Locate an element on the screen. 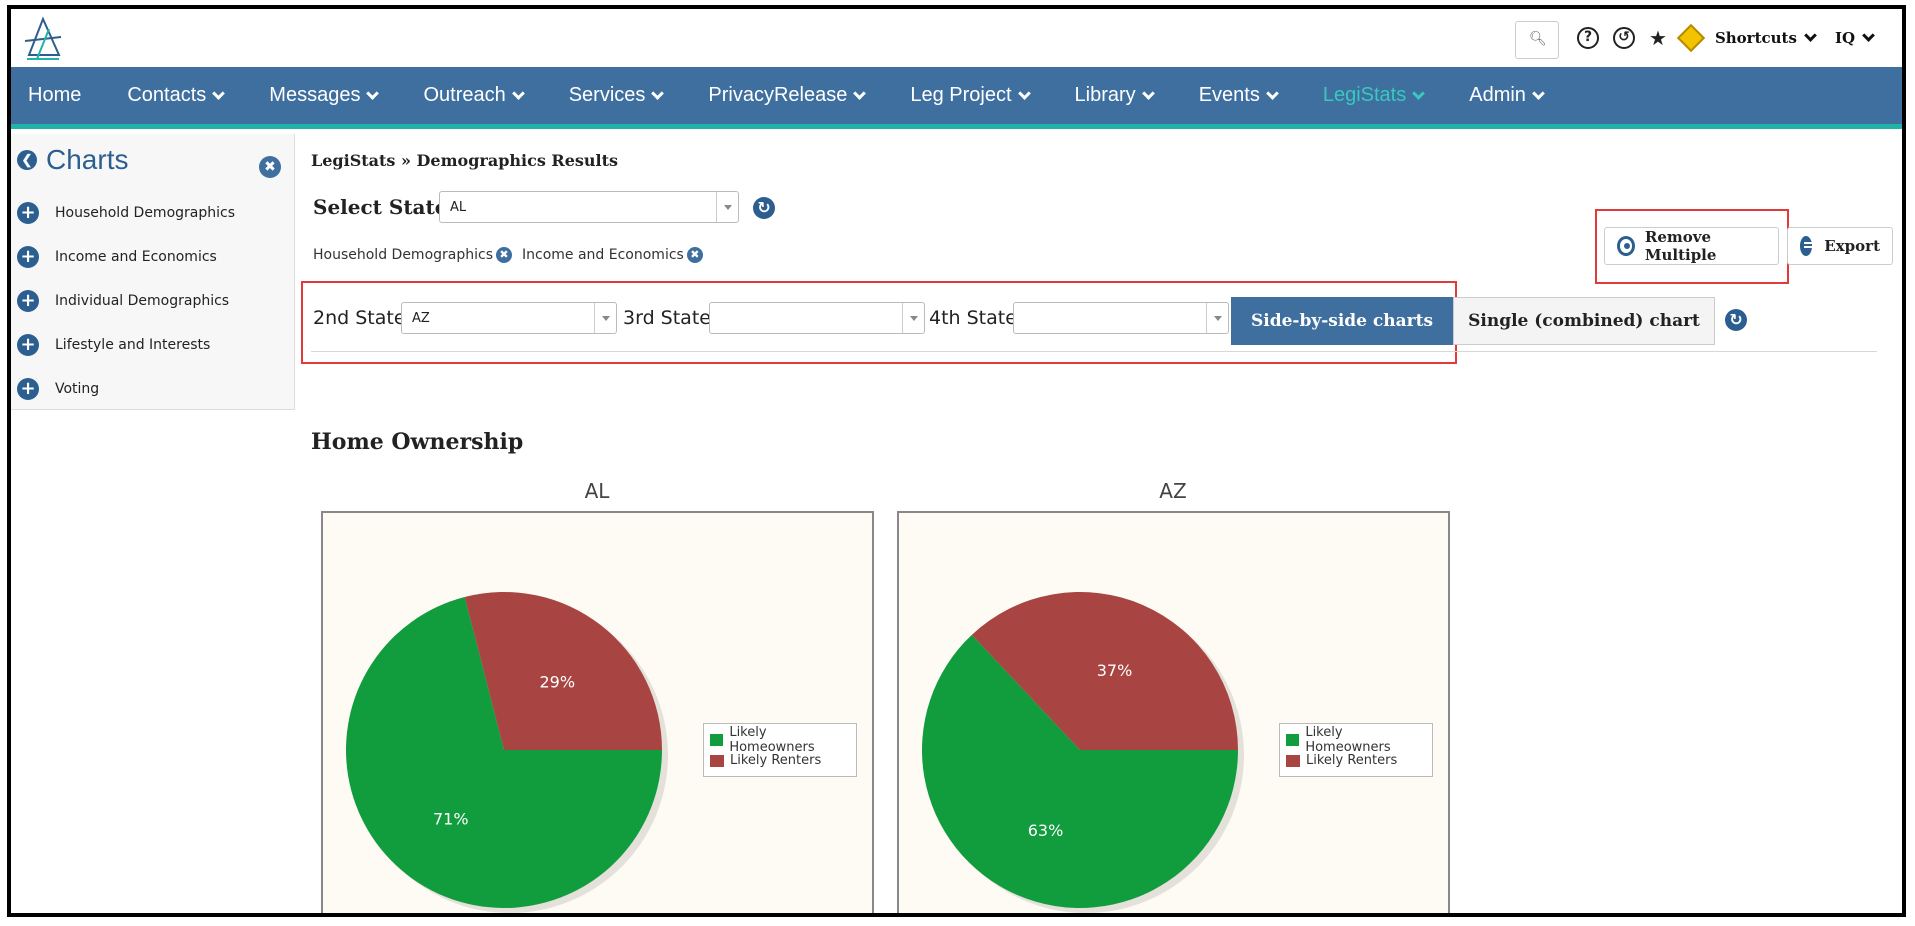  nav-item-label: Messages is located at coordinates (315, 95).